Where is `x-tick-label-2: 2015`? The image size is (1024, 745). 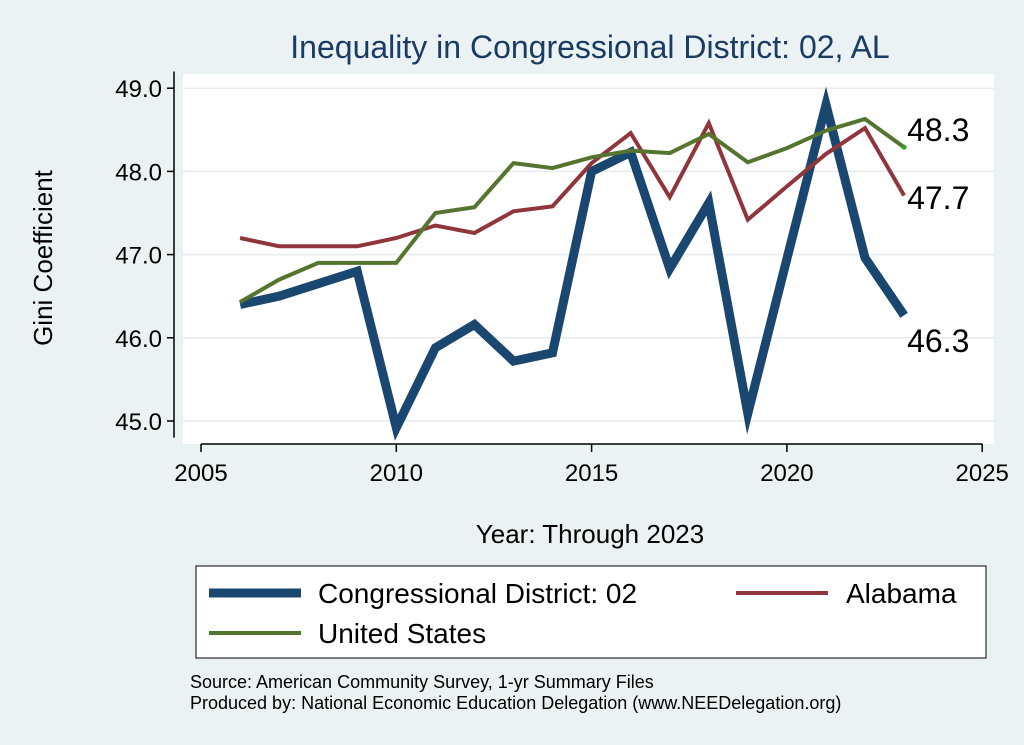
x-tick-label-2: 2015 is located at coordinates (591, 473).